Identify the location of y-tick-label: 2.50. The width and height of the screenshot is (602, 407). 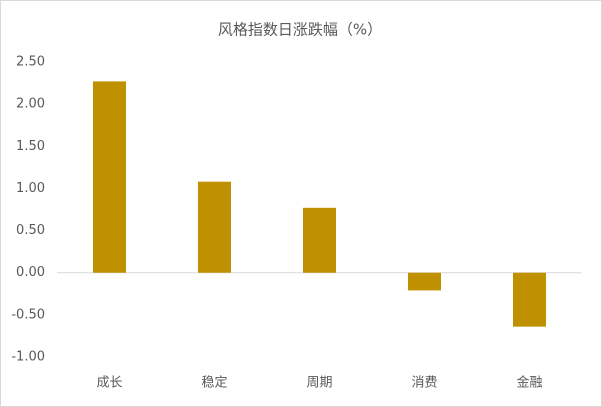
(30, 62).